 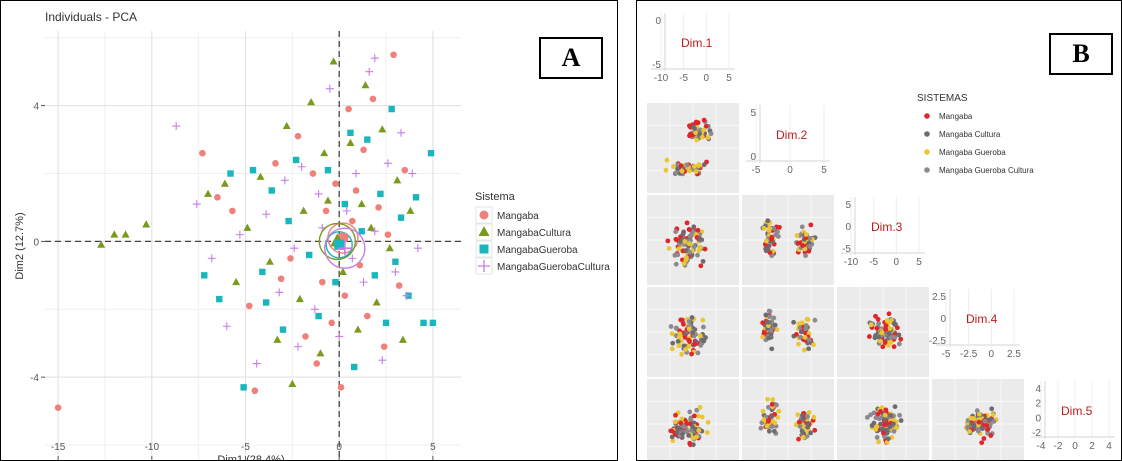 What do you see at coordinates (887, 227) in the screenshot?
I see `diagonal-label: Dim.3` at bounding box center [887, 227].